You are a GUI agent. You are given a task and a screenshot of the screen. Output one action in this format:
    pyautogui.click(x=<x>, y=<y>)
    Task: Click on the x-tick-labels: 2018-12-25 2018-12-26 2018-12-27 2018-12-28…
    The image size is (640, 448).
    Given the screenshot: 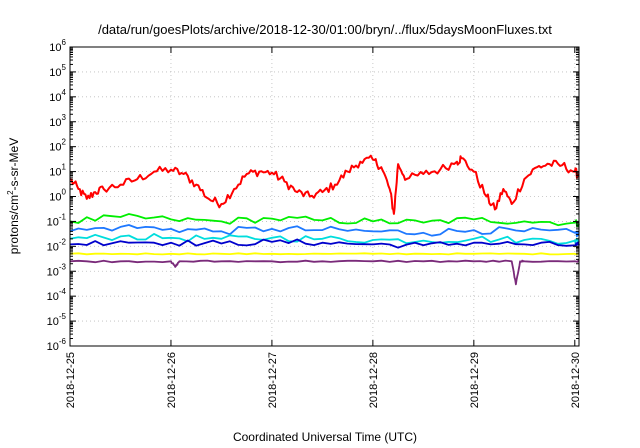 What is the action you would take?
    pyautogui.click(x=323, y=380)
    